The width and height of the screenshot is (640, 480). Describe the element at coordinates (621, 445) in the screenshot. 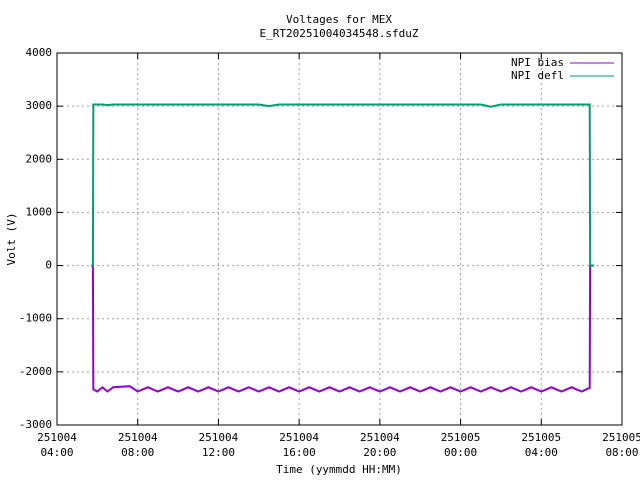

I see `x-tick-label: 251005 08:00` at that location.